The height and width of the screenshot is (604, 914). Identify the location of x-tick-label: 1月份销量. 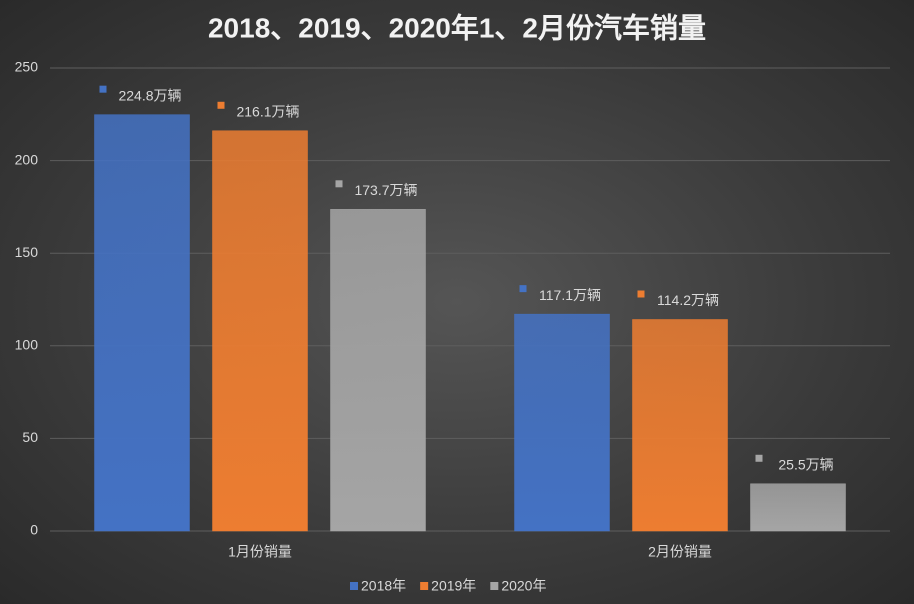
(260, 552).